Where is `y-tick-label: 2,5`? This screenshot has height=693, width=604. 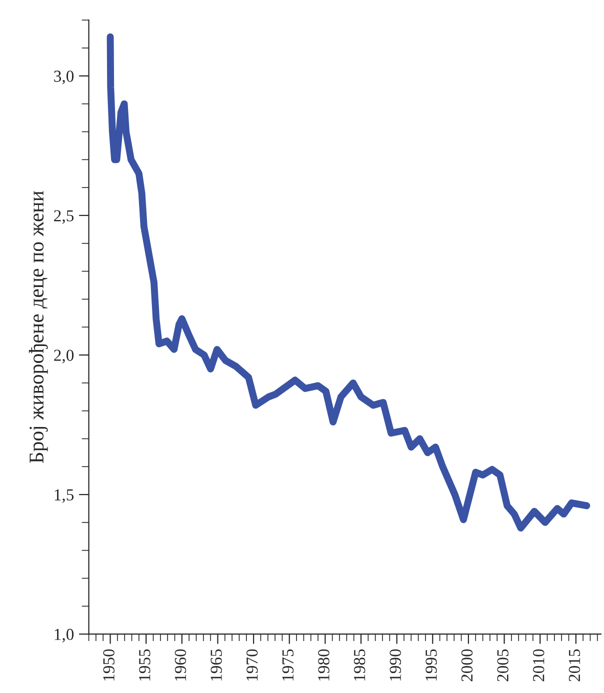
y-tick-label: 2,5 is located at coordinates (64, 217).